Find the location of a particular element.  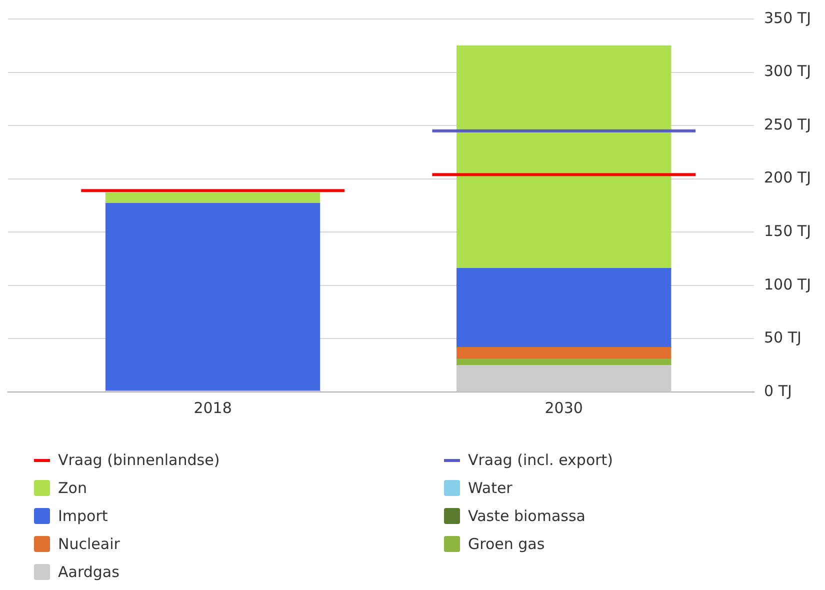

y-tick-label: 150 TJ is located at coordinates (788, 231).